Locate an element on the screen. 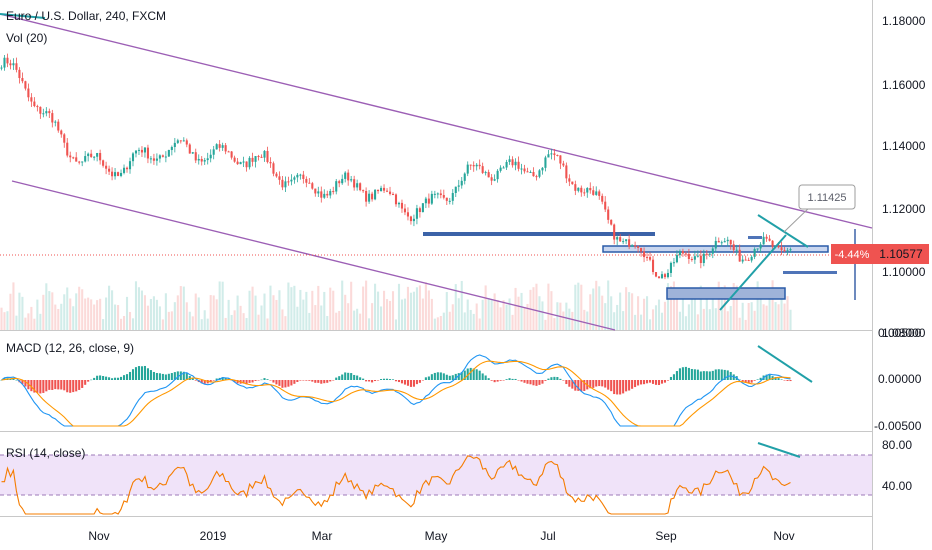 The image size is (932, 550). callout-label: 1.11425 is located at coordinates (827, 198).